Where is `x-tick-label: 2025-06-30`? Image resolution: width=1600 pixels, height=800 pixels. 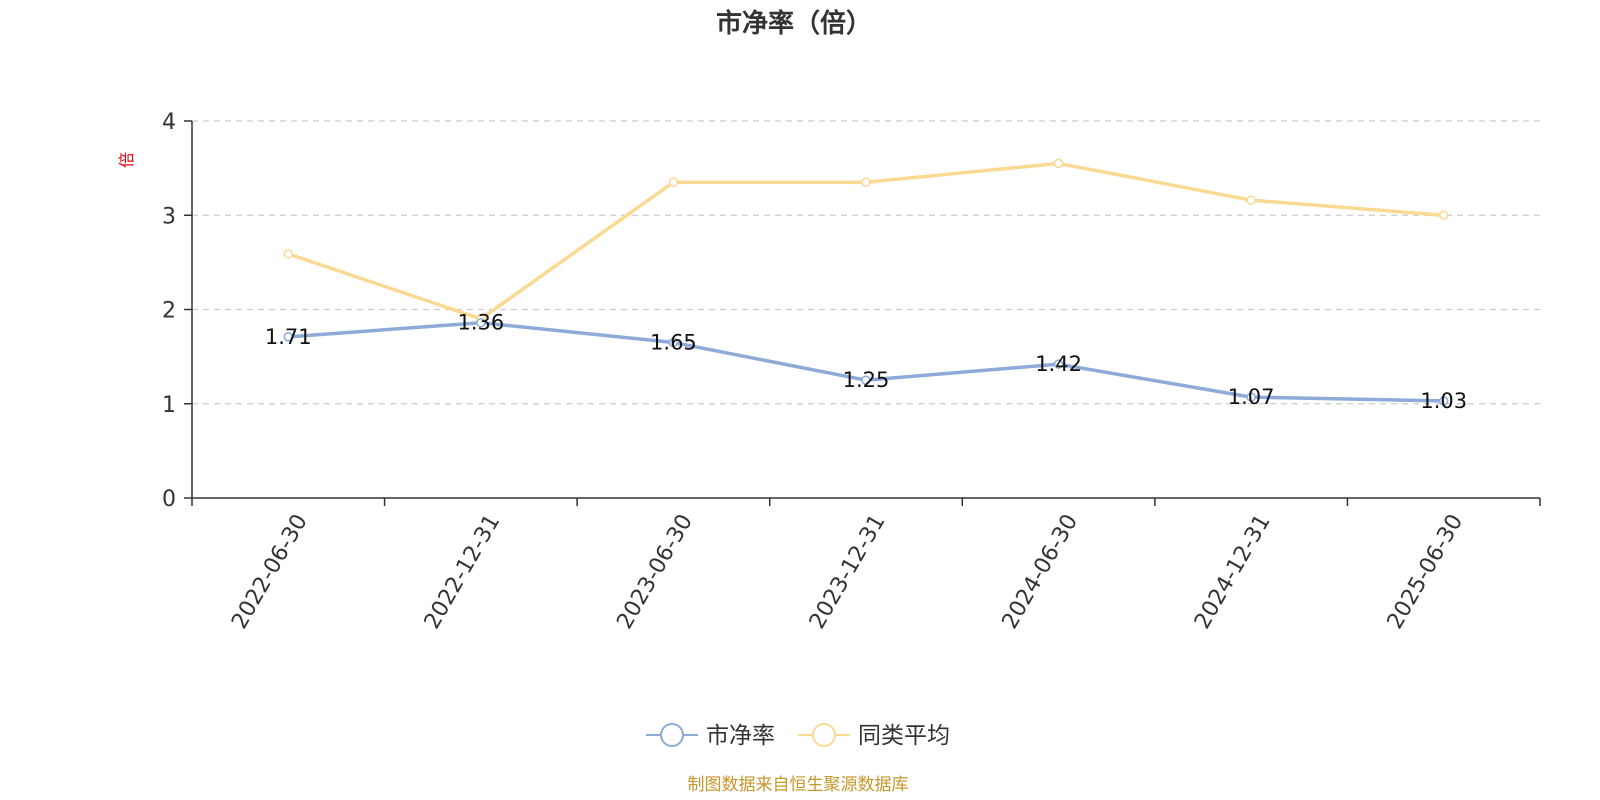
x-tick-label: 2025-06-30 is located at coordinates (1426, 571).